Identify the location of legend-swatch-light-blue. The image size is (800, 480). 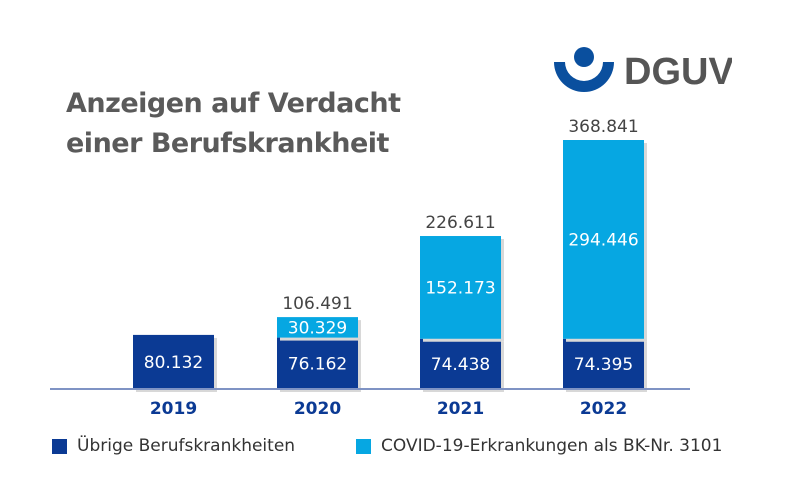
(363, 446).